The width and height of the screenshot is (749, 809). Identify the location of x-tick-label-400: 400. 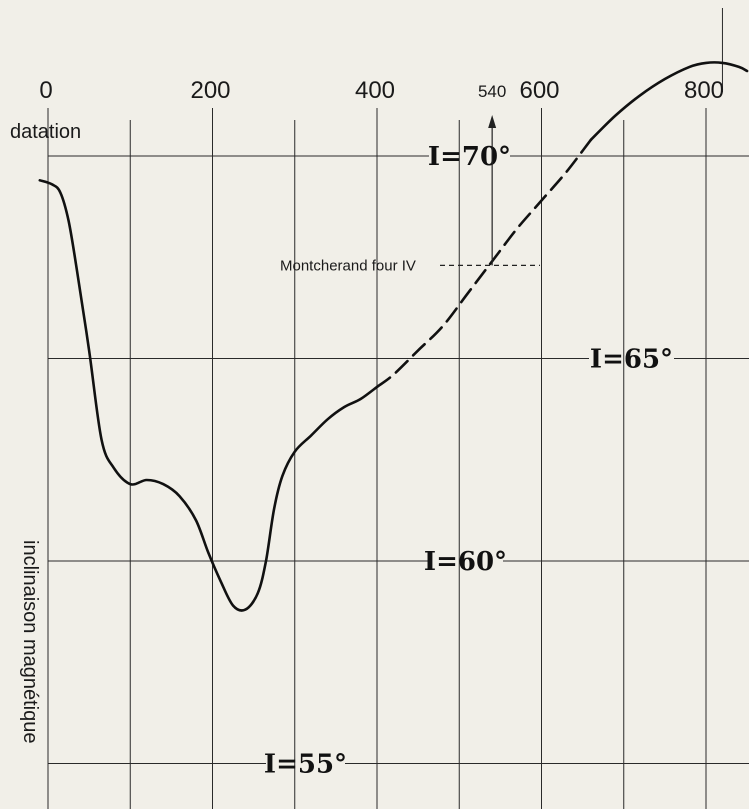
(375, 90).